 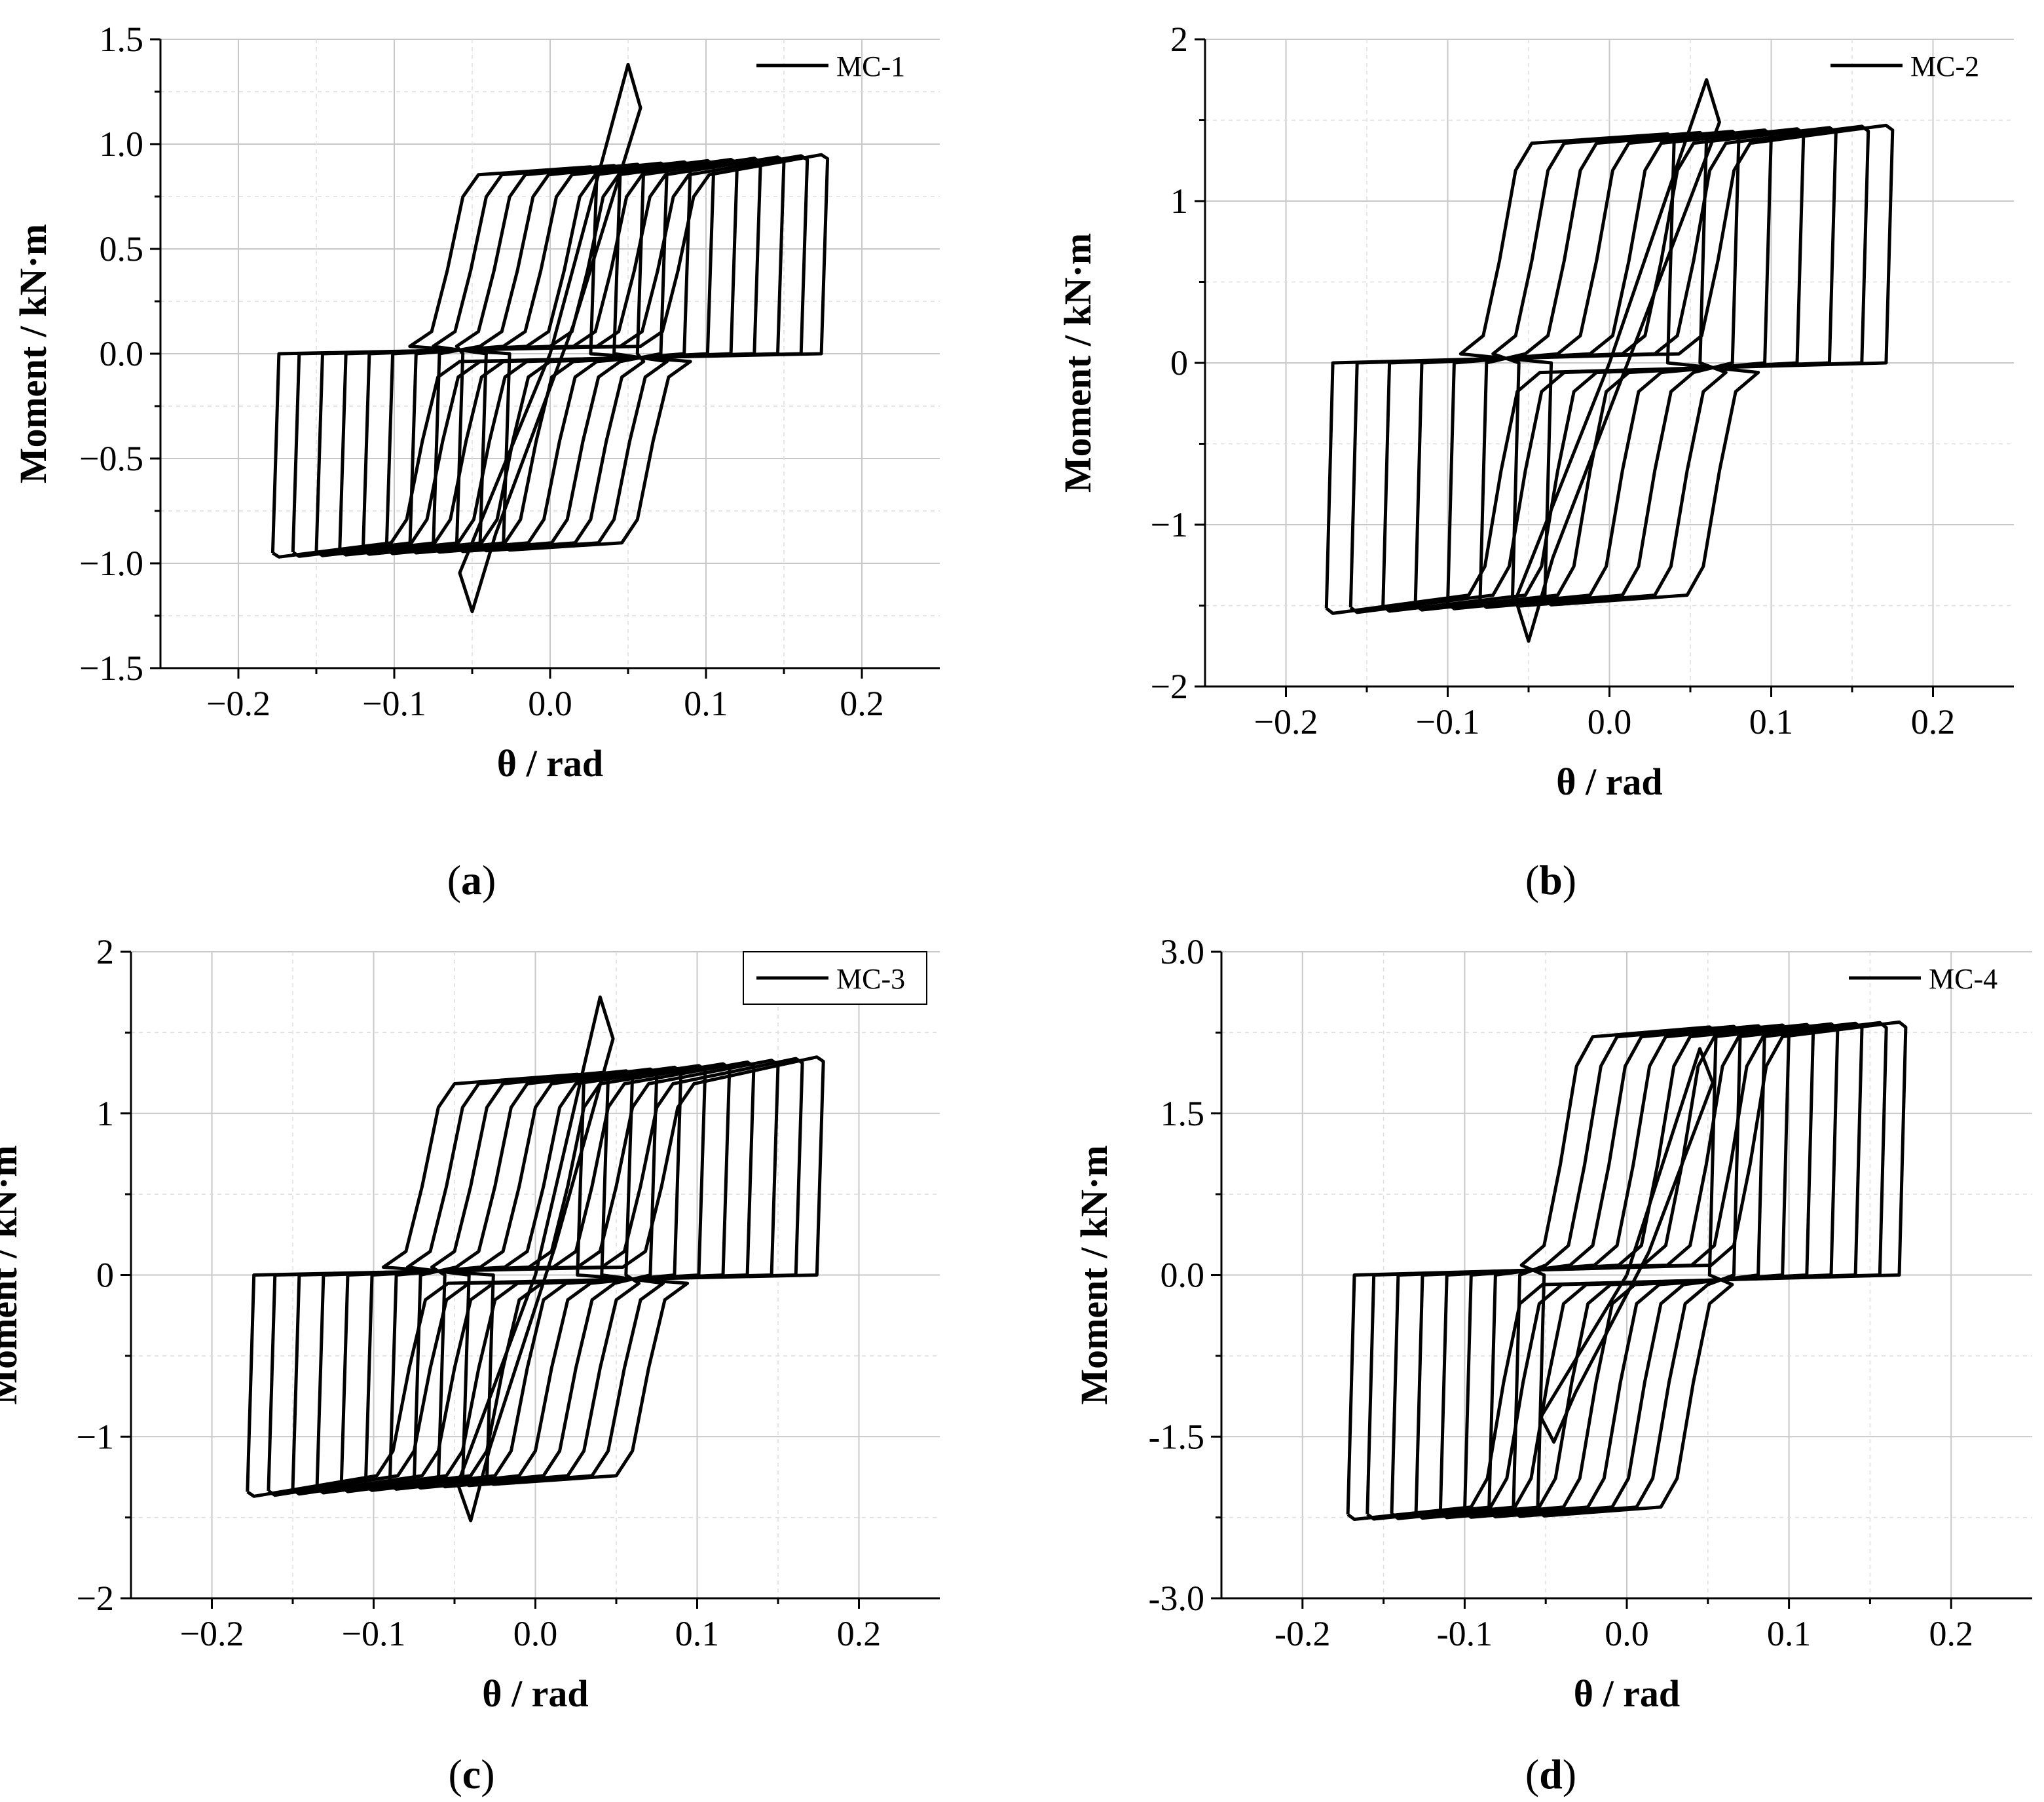 I want to click on panel-caption: (b), so click(x=1550, y=880).